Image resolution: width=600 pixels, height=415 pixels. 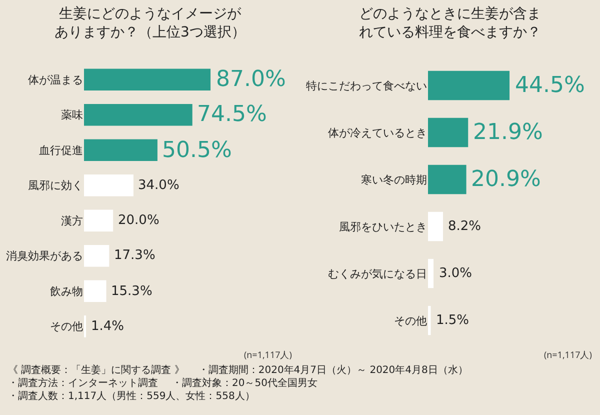 I want to click on text: ・調査人数：1,117人（男性：559人、女性：558人）, so click(x=131, y=396).